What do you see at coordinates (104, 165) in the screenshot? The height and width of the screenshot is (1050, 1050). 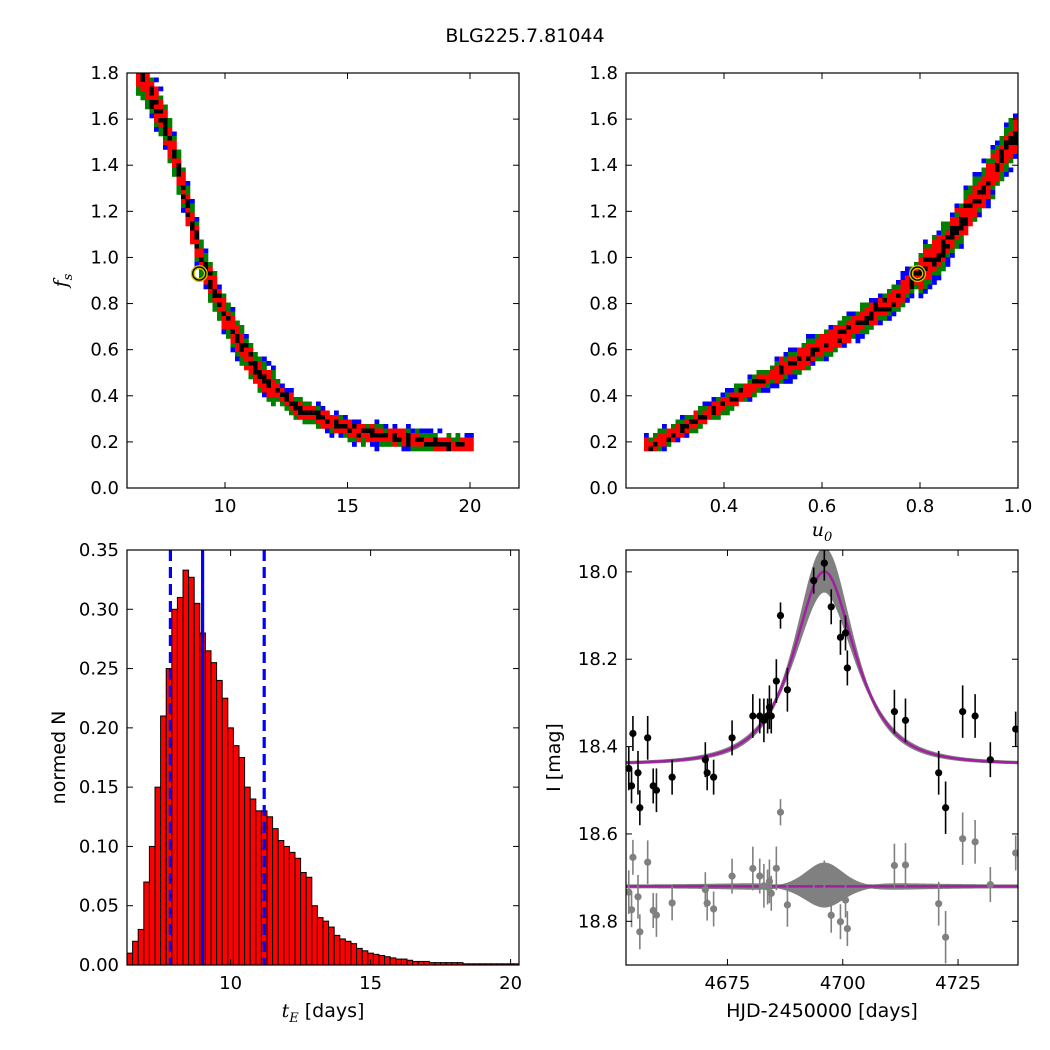 I see `p0-ytick-label: 1.4` at bounding box center [104, 165].